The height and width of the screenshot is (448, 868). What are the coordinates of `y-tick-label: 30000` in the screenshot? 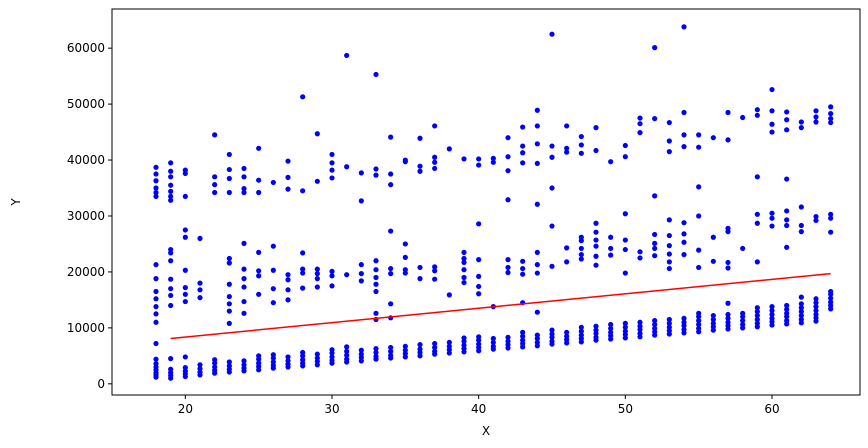 It's located at (86, 216).